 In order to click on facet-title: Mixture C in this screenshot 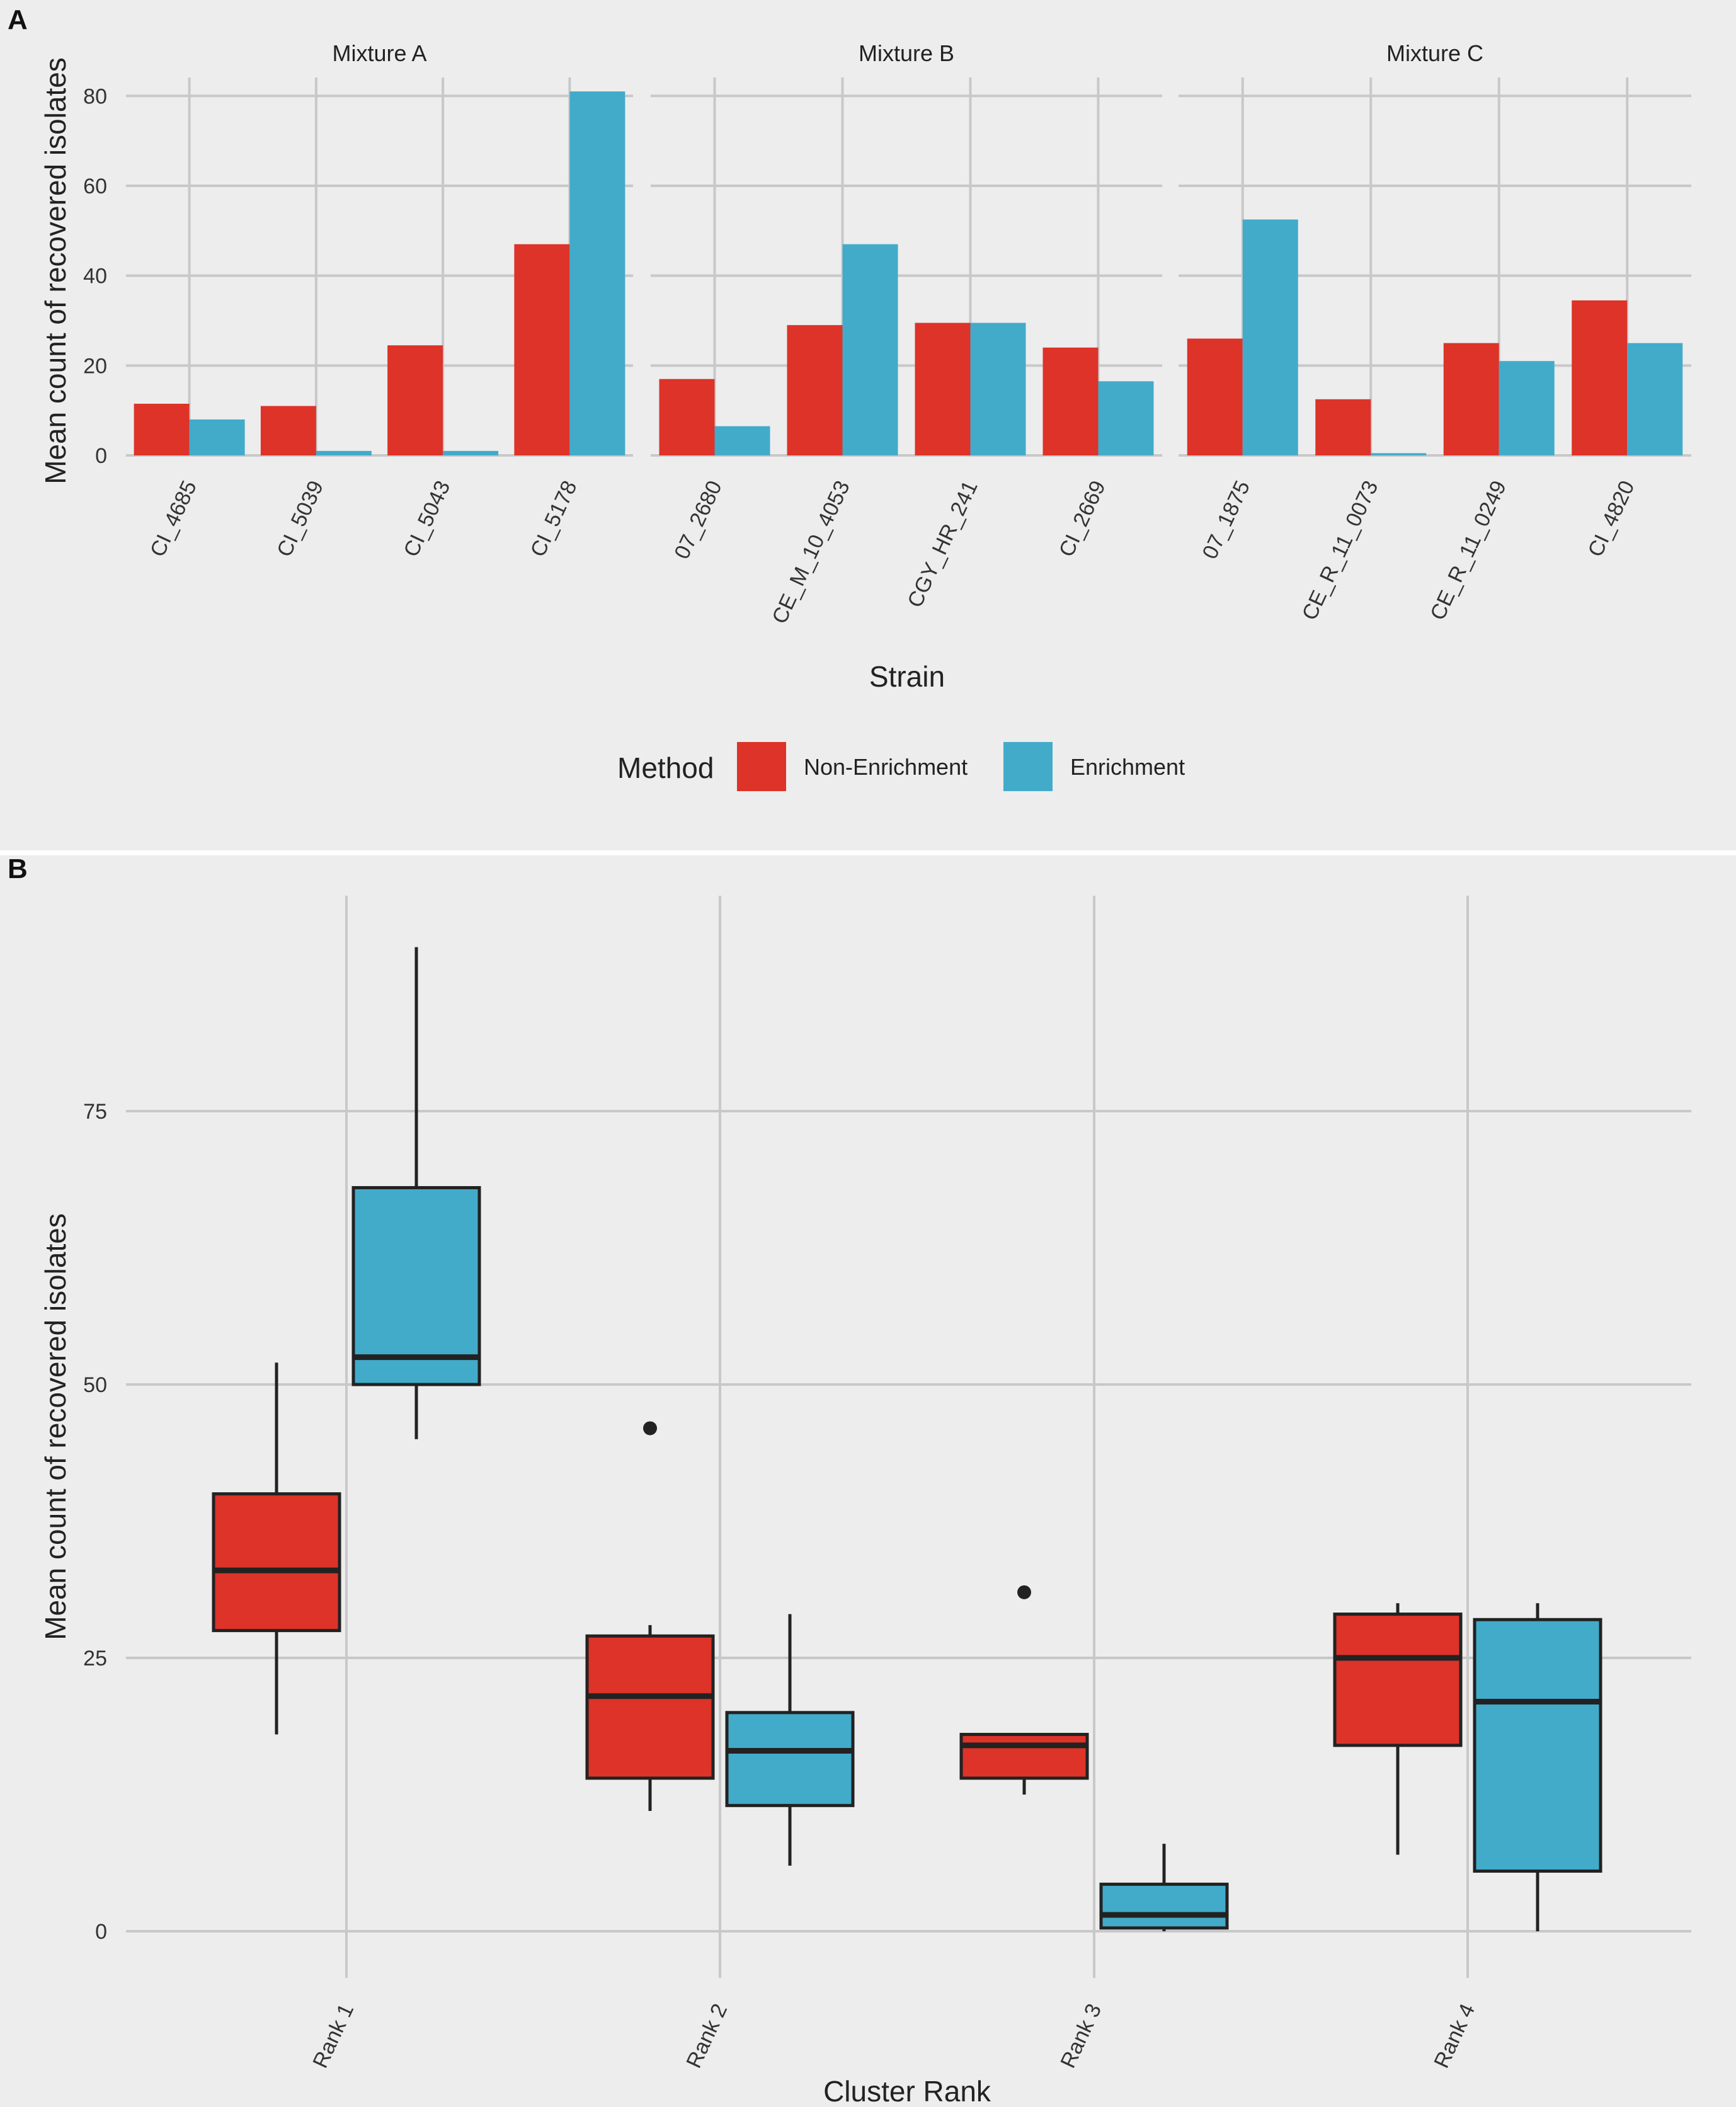, I will do `click(1434, 53)`.